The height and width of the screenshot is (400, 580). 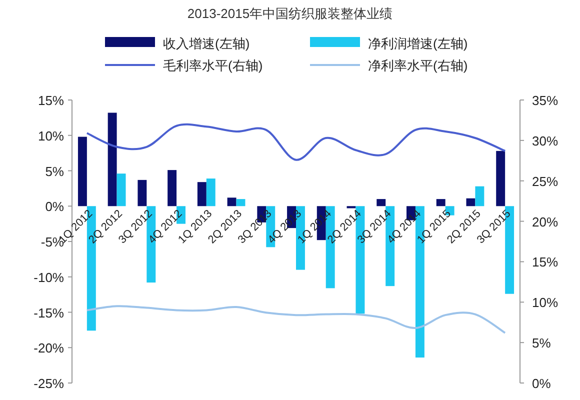 What do you see at coordinates (49, 383) in the screenshot?
I see `y-tick-label: -25%` at bounding box center [49, 383].